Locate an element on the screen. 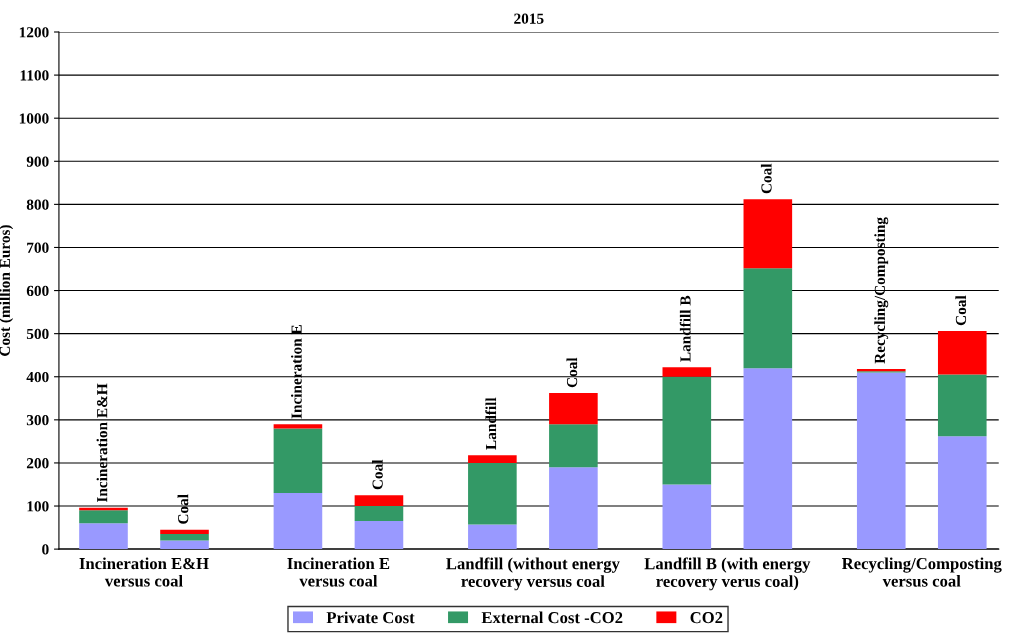  y-tick-label: 1000 is located at coordinates (34, 118).